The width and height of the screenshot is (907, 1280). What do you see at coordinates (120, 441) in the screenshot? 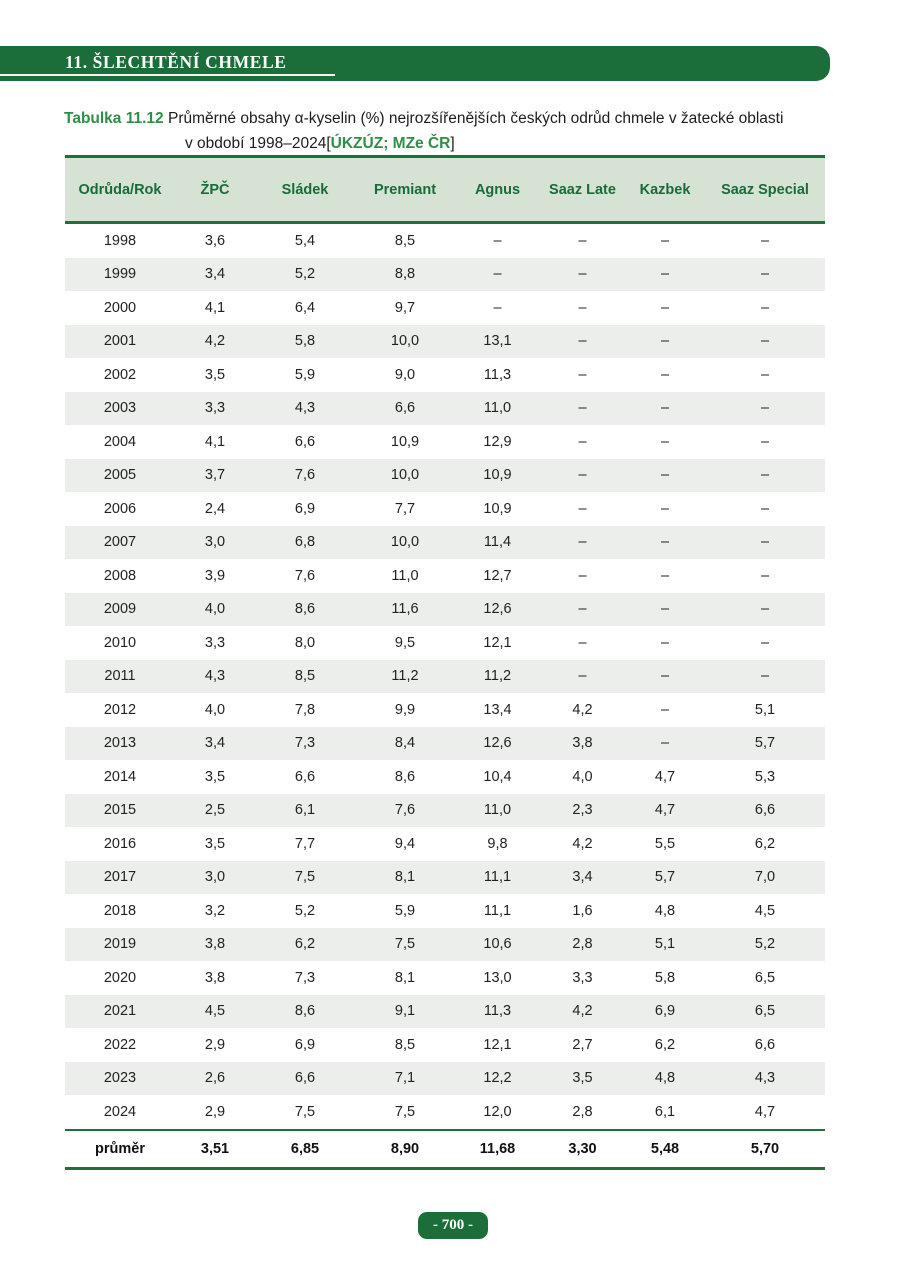
I see `year-cell: 2004` at bounding box center [120, 441].